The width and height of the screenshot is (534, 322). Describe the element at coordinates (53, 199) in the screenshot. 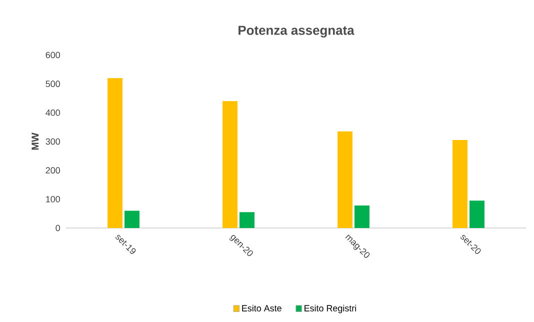

I see `y-tick-label: 100` at that location.